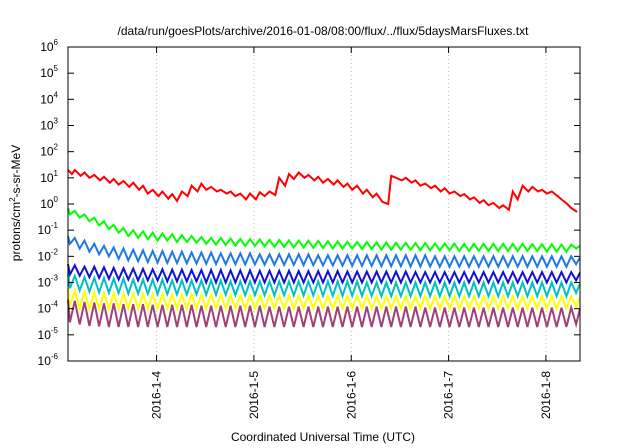 The height and width of the screenshot is (448, 640). Describe the element at coordinates (55, 304) in the screenshot. I see `y-tick-exponent: -4` at that location.